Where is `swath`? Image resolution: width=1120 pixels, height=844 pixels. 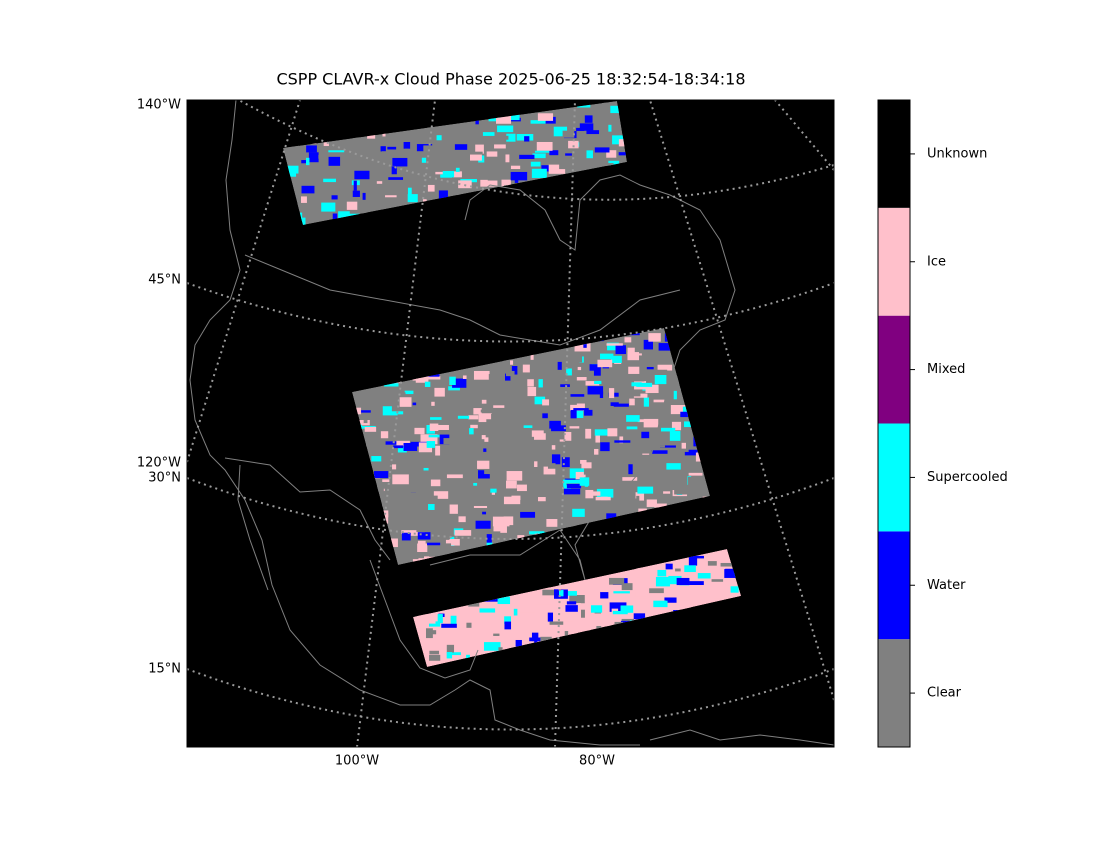 swath is located at coordinates (531, 446).